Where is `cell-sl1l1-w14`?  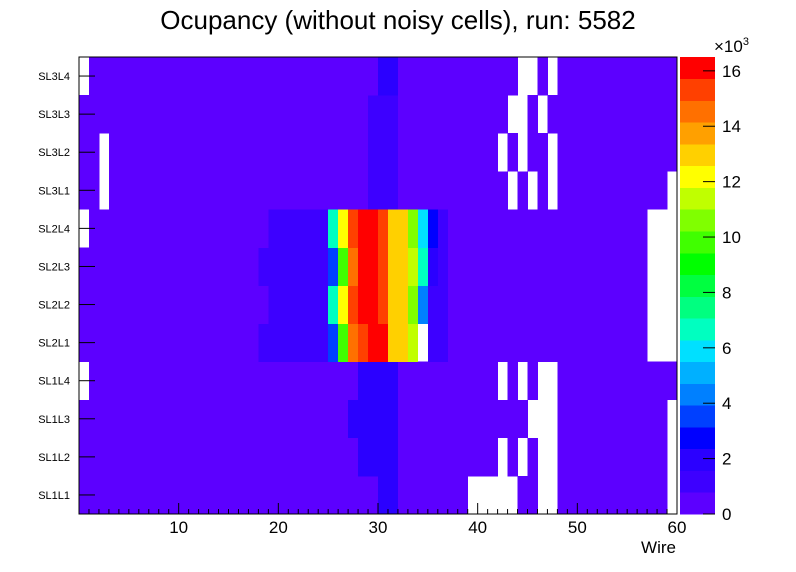
cell-sl1l1-w14 is located at coordinates (213, 495).